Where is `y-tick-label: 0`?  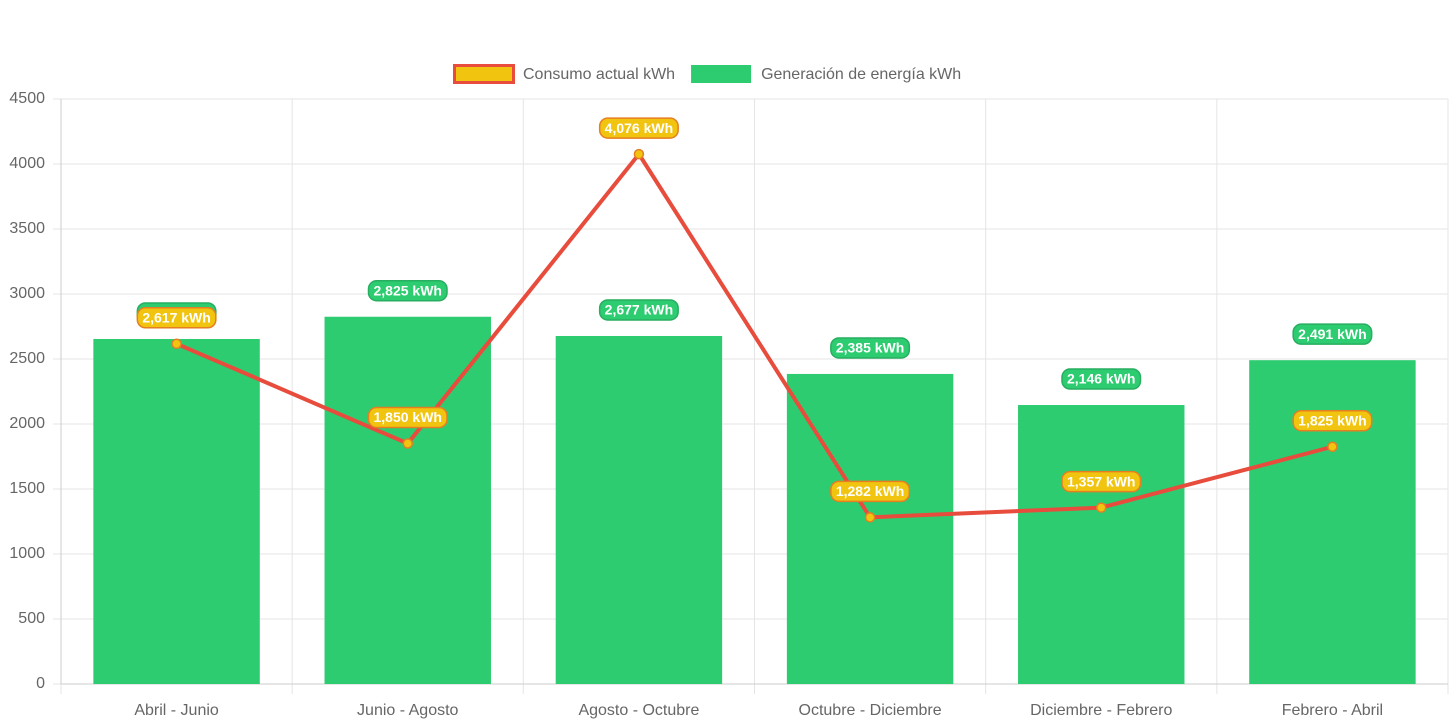 y-tick-label: 0 is located at coordinates (40, 683).